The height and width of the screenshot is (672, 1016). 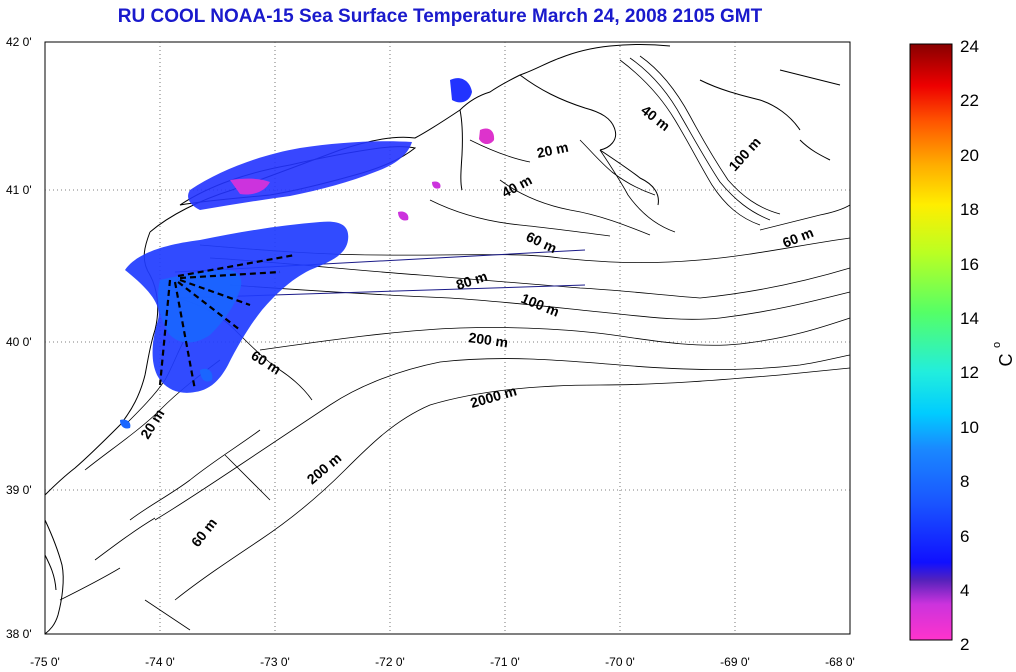 I want to click on temperature-colorbar: 24 22 20 18 16 14 12 10 8 6 4 2 C o, so click(x=962, y=345).